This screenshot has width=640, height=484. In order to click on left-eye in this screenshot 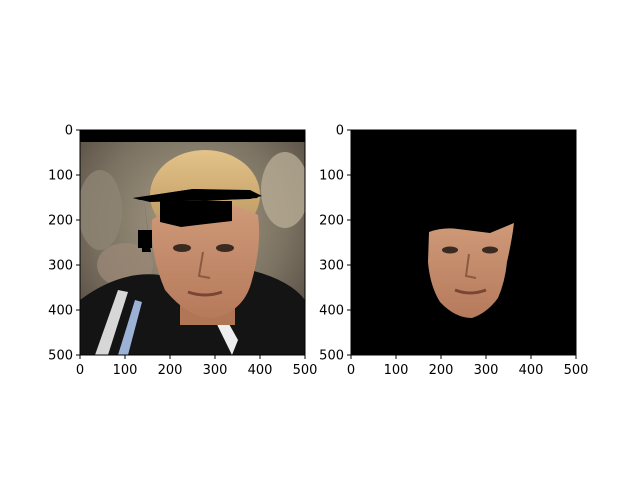, I will do `click(182, 248)`.